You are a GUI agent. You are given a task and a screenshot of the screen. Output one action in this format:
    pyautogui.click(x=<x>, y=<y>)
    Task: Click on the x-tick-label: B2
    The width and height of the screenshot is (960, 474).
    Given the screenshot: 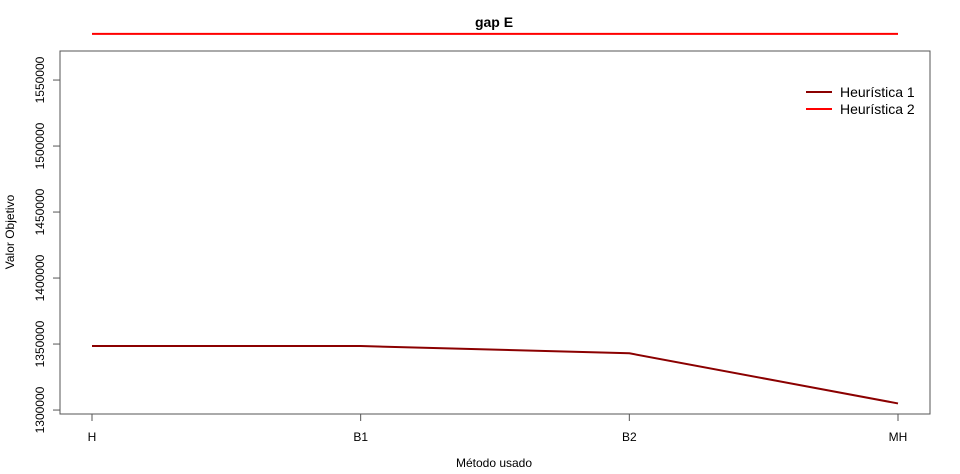 What is the action you would take?
    pyautogui.click(x=629, y=437)
    